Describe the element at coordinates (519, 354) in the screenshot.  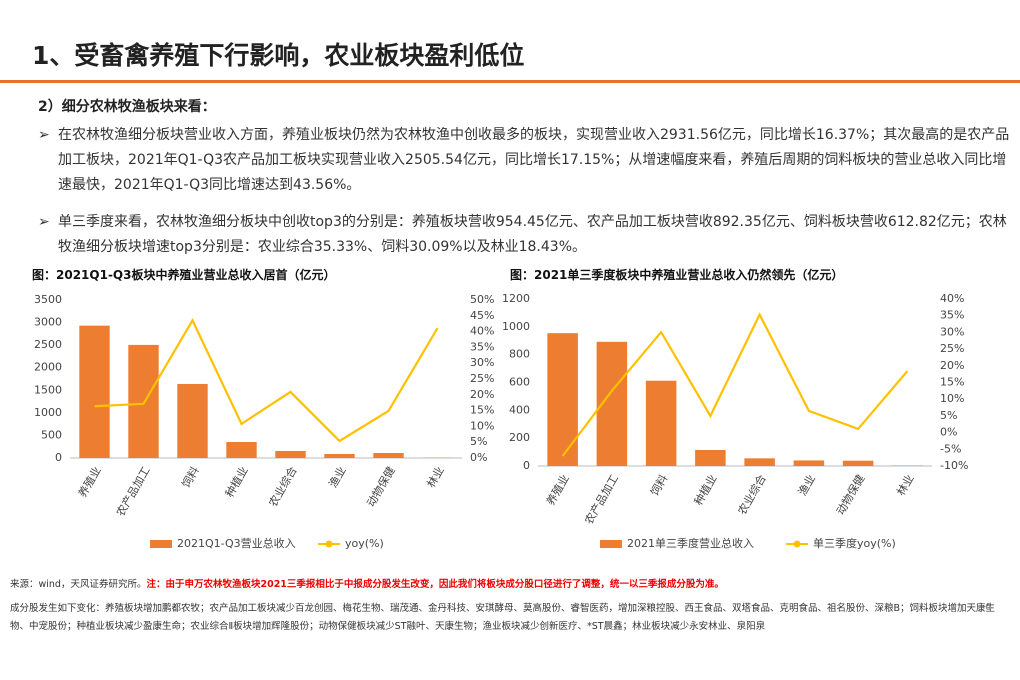
I see `y-tick-label: 800` at that location.